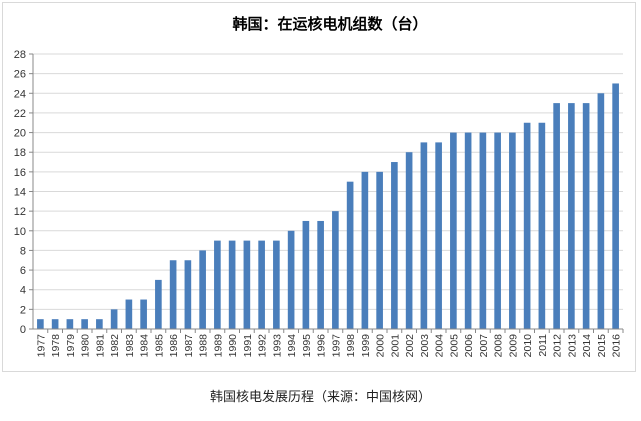 Image resolution: width=641 pixels, height=421 pixels. Describe the element at coordinates (409, 240) in the screenshot. I see `bar-2002` at that location.